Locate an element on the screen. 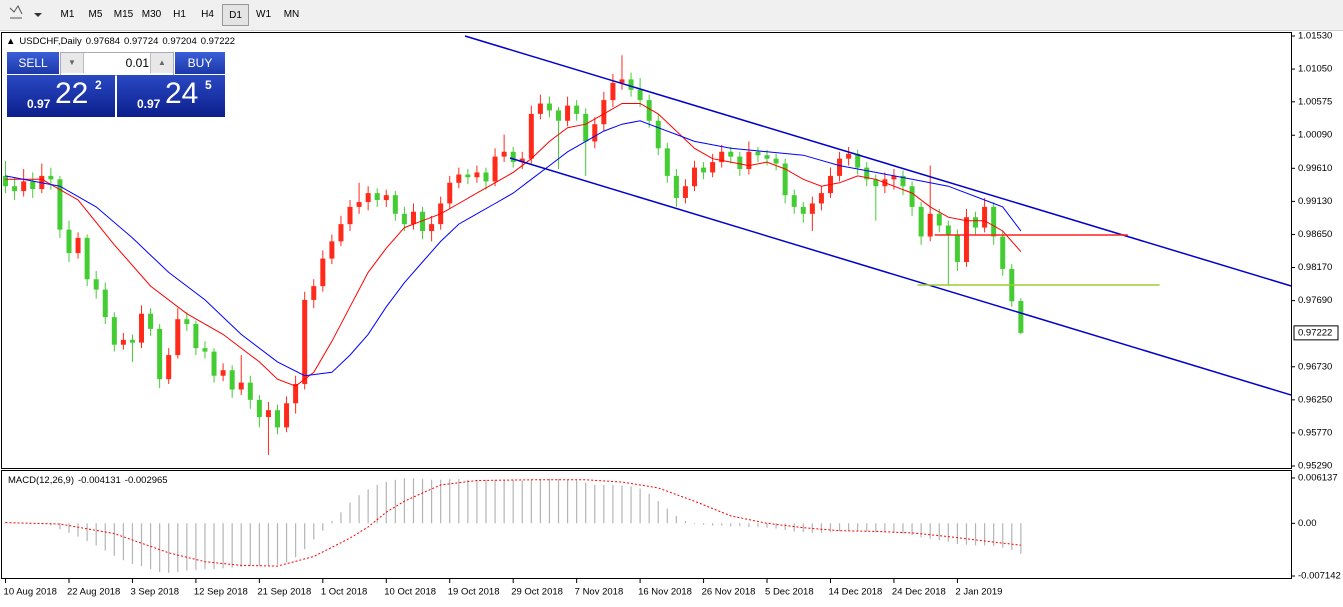  x-tick-label: 7 Nov 2018 is located at coordinates (599, 592).